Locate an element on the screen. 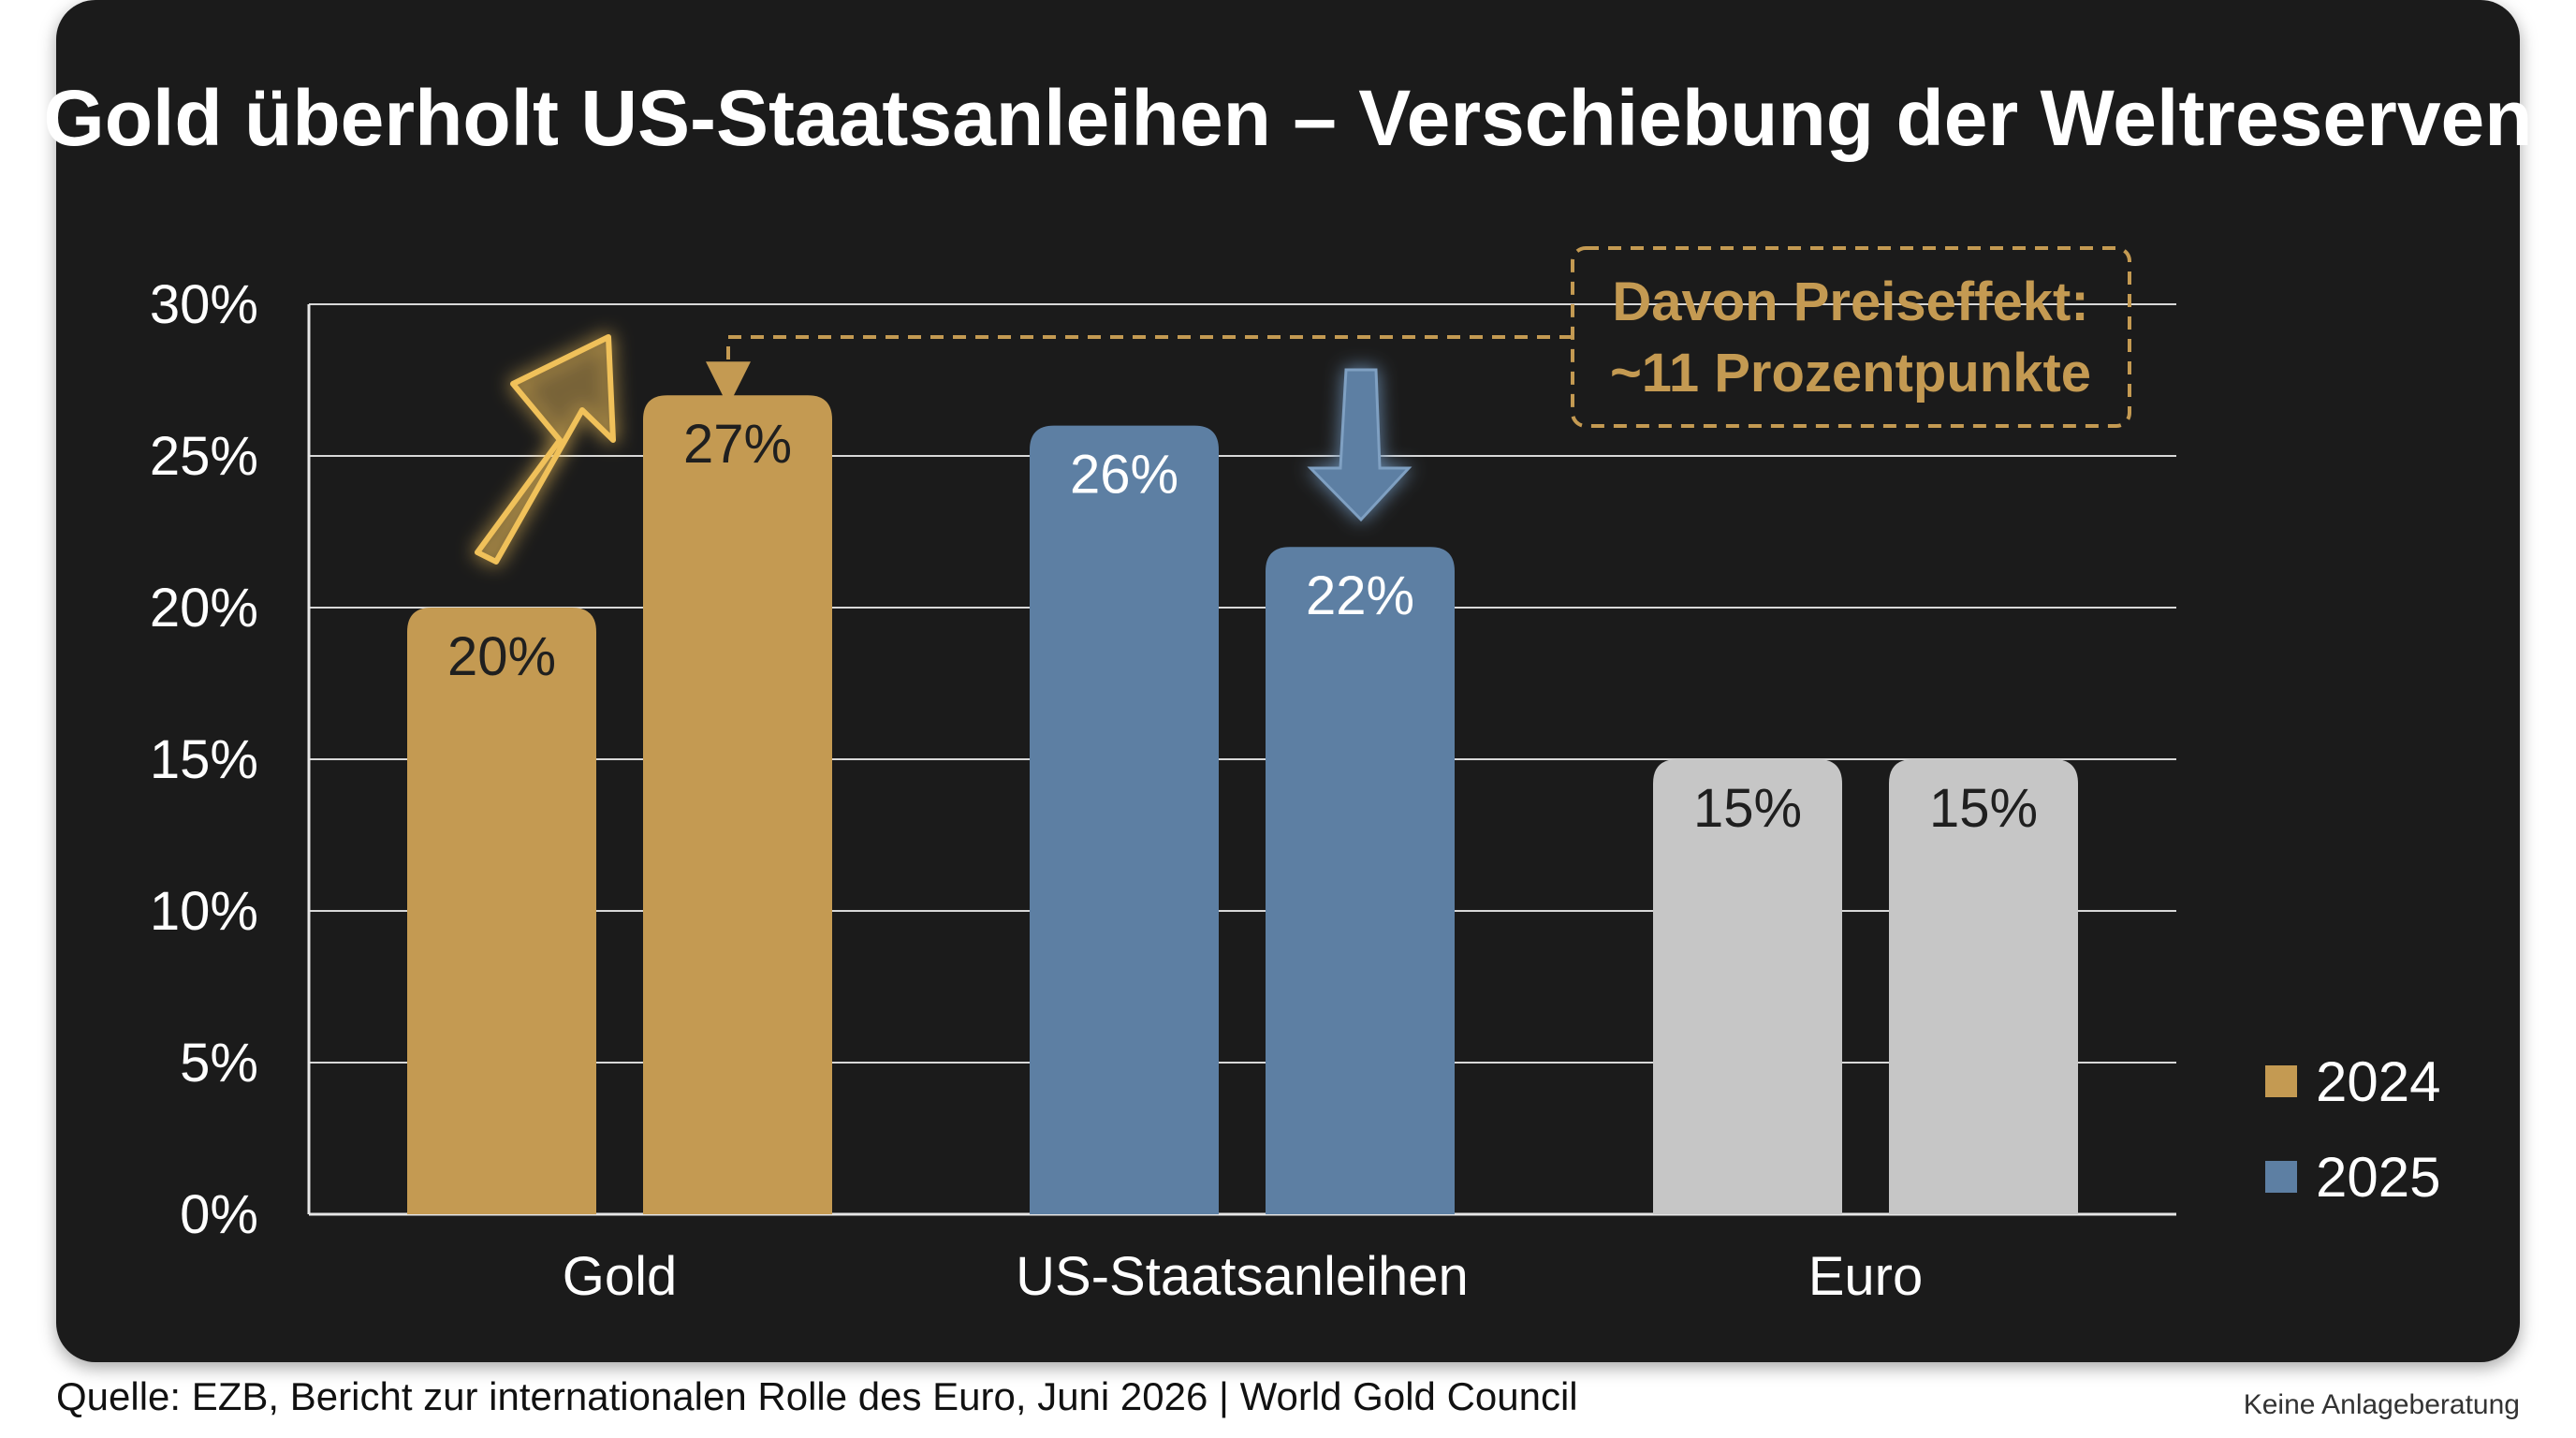  data-label: 27% is located at coordinates (737, 444).